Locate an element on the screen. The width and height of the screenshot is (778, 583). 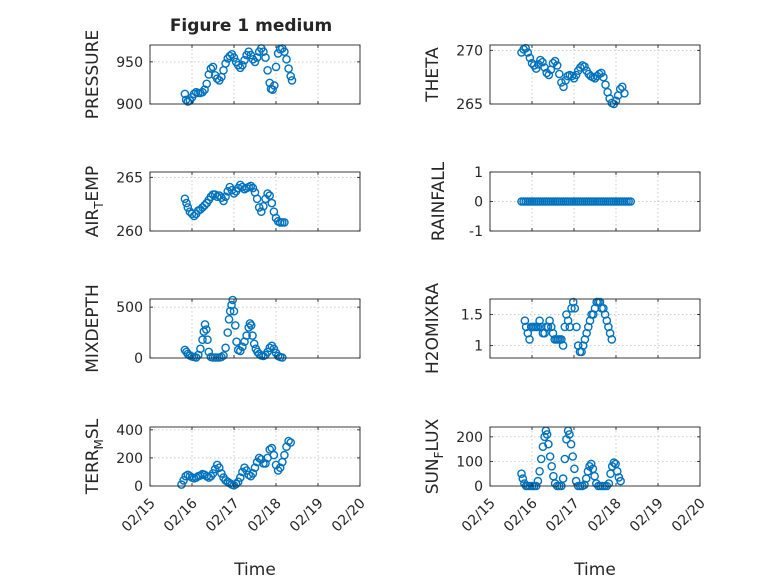
y-tick-label: 100 is located at coordinates (469, 462).